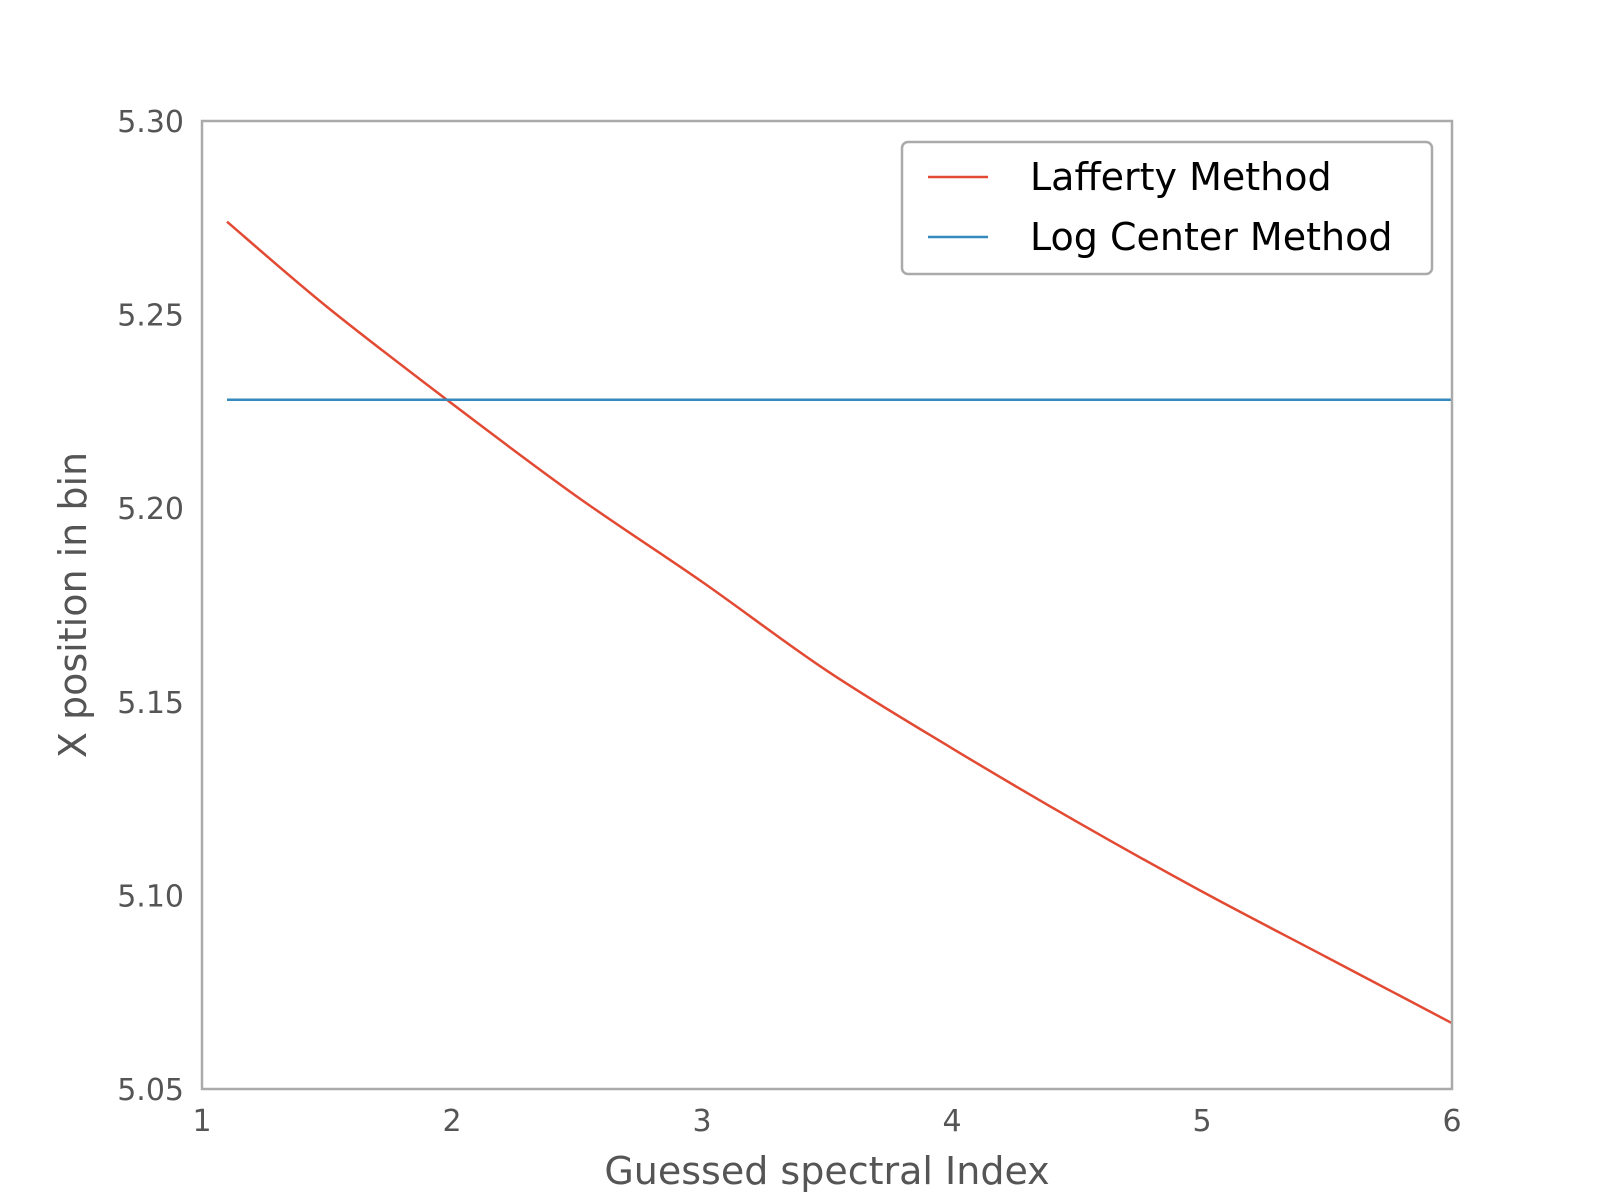  Describe the element at coordinates (150, 509) in the screenshot. I see `y-tick-label: 5.20` at that location.